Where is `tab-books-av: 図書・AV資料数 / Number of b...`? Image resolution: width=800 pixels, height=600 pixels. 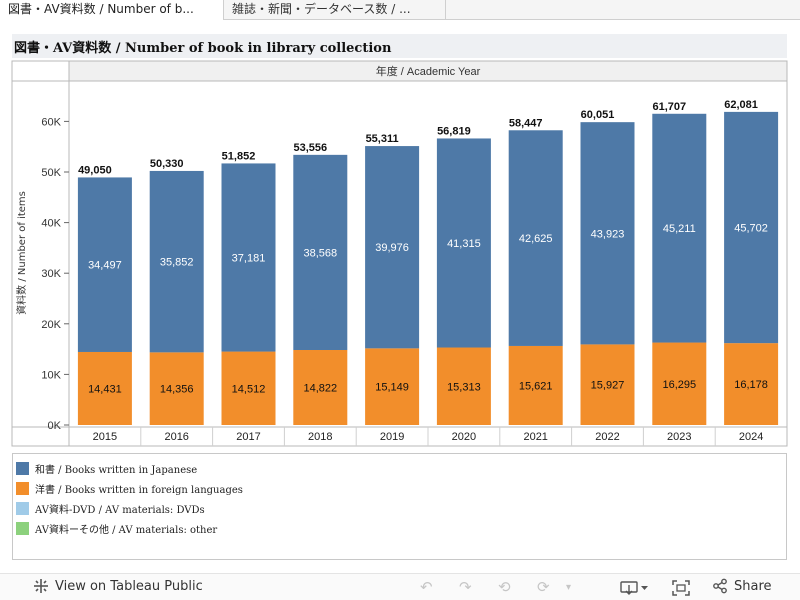
tab-books-av: 図書・AV資料数 / Number of b... is located at coordinates (112, 10).